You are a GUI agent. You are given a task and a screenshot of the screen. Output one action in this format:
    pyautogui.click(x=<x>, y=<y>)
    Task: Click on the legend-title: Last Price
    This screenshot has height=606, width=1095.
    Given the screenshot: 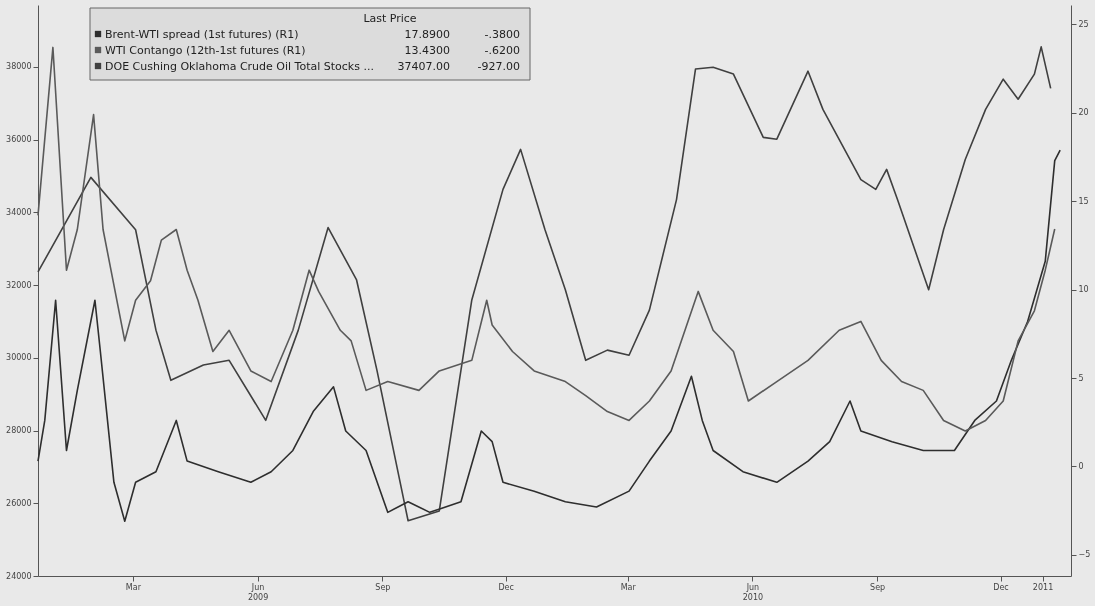 What is the action you would take?
    pyautogui.click(x=390, y=18)
    